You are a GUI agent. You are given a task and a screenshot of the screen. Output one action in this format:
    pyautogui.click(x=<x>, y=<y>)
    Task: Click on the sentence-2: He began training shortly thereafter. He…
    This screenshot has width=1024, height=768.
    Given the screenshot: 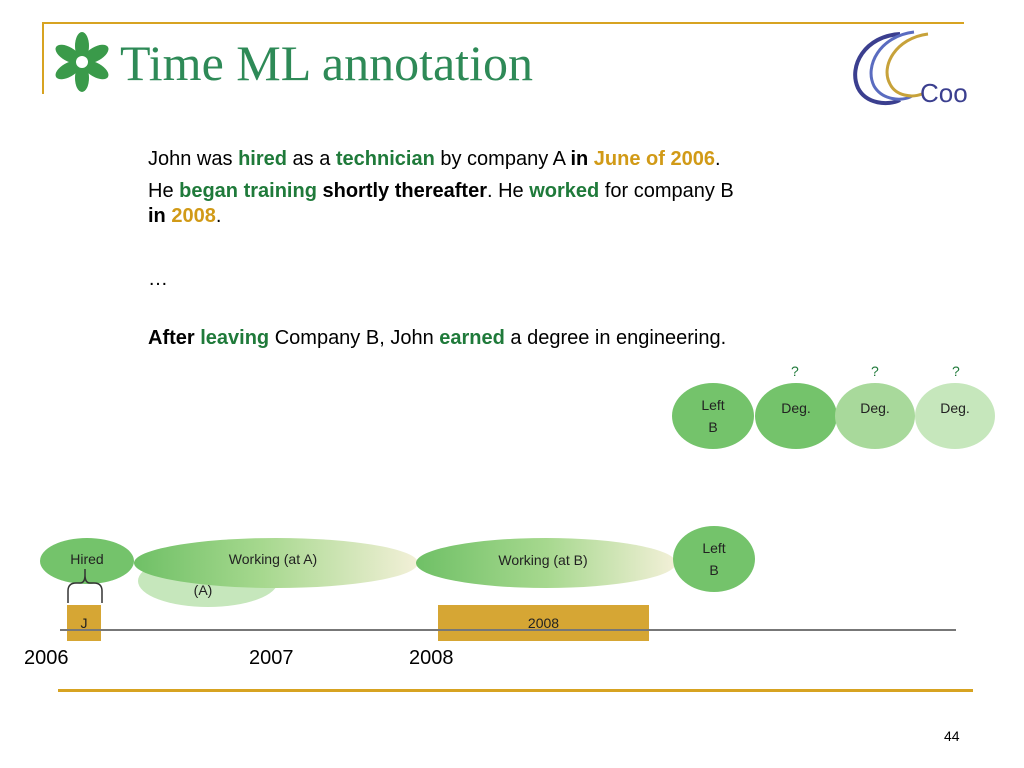 What is the action you would take?
    pyautogui.click(x=441, y=191)
    